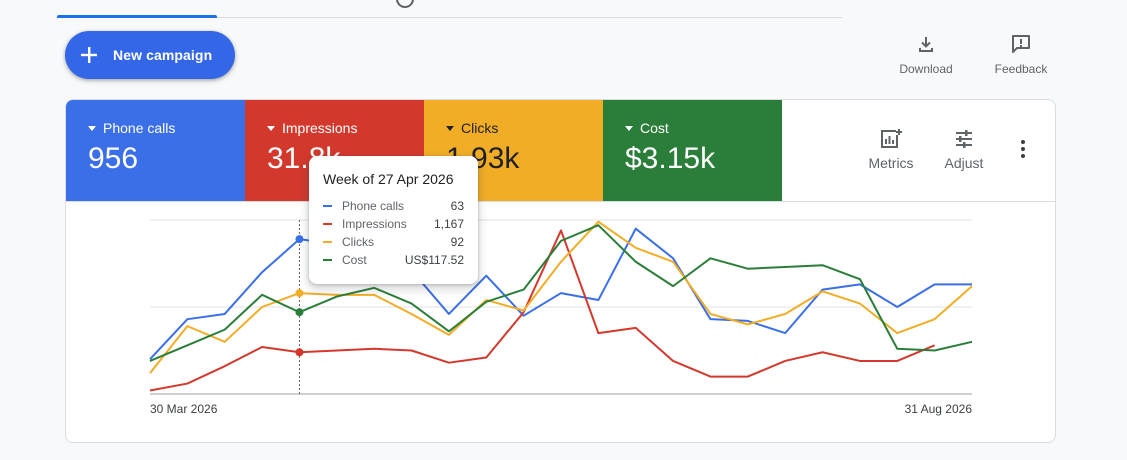 The width and height of the screenshot is (1127, 460). What do you see at coordinates (449, 17) in the screenshot?
I see `tab-bar-underline` at bounding box center [449, 17].